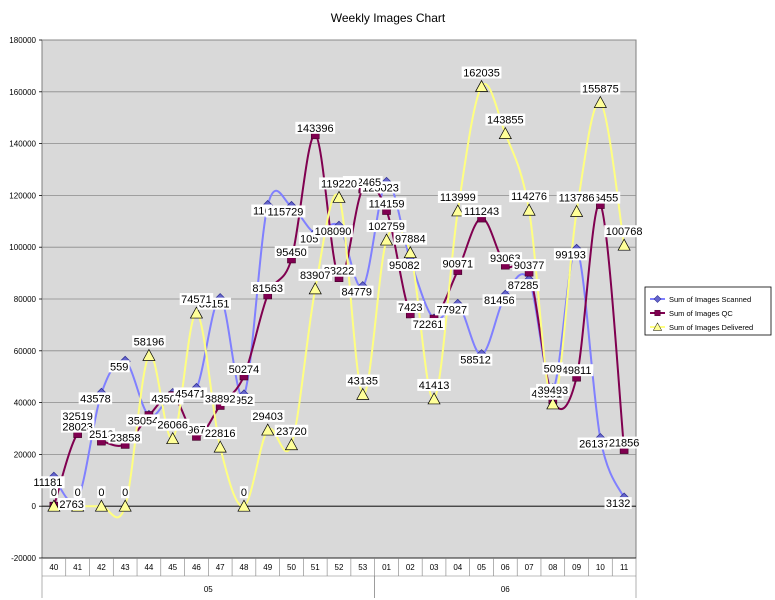  I want to click on data-label: 967, so click(196, 430).